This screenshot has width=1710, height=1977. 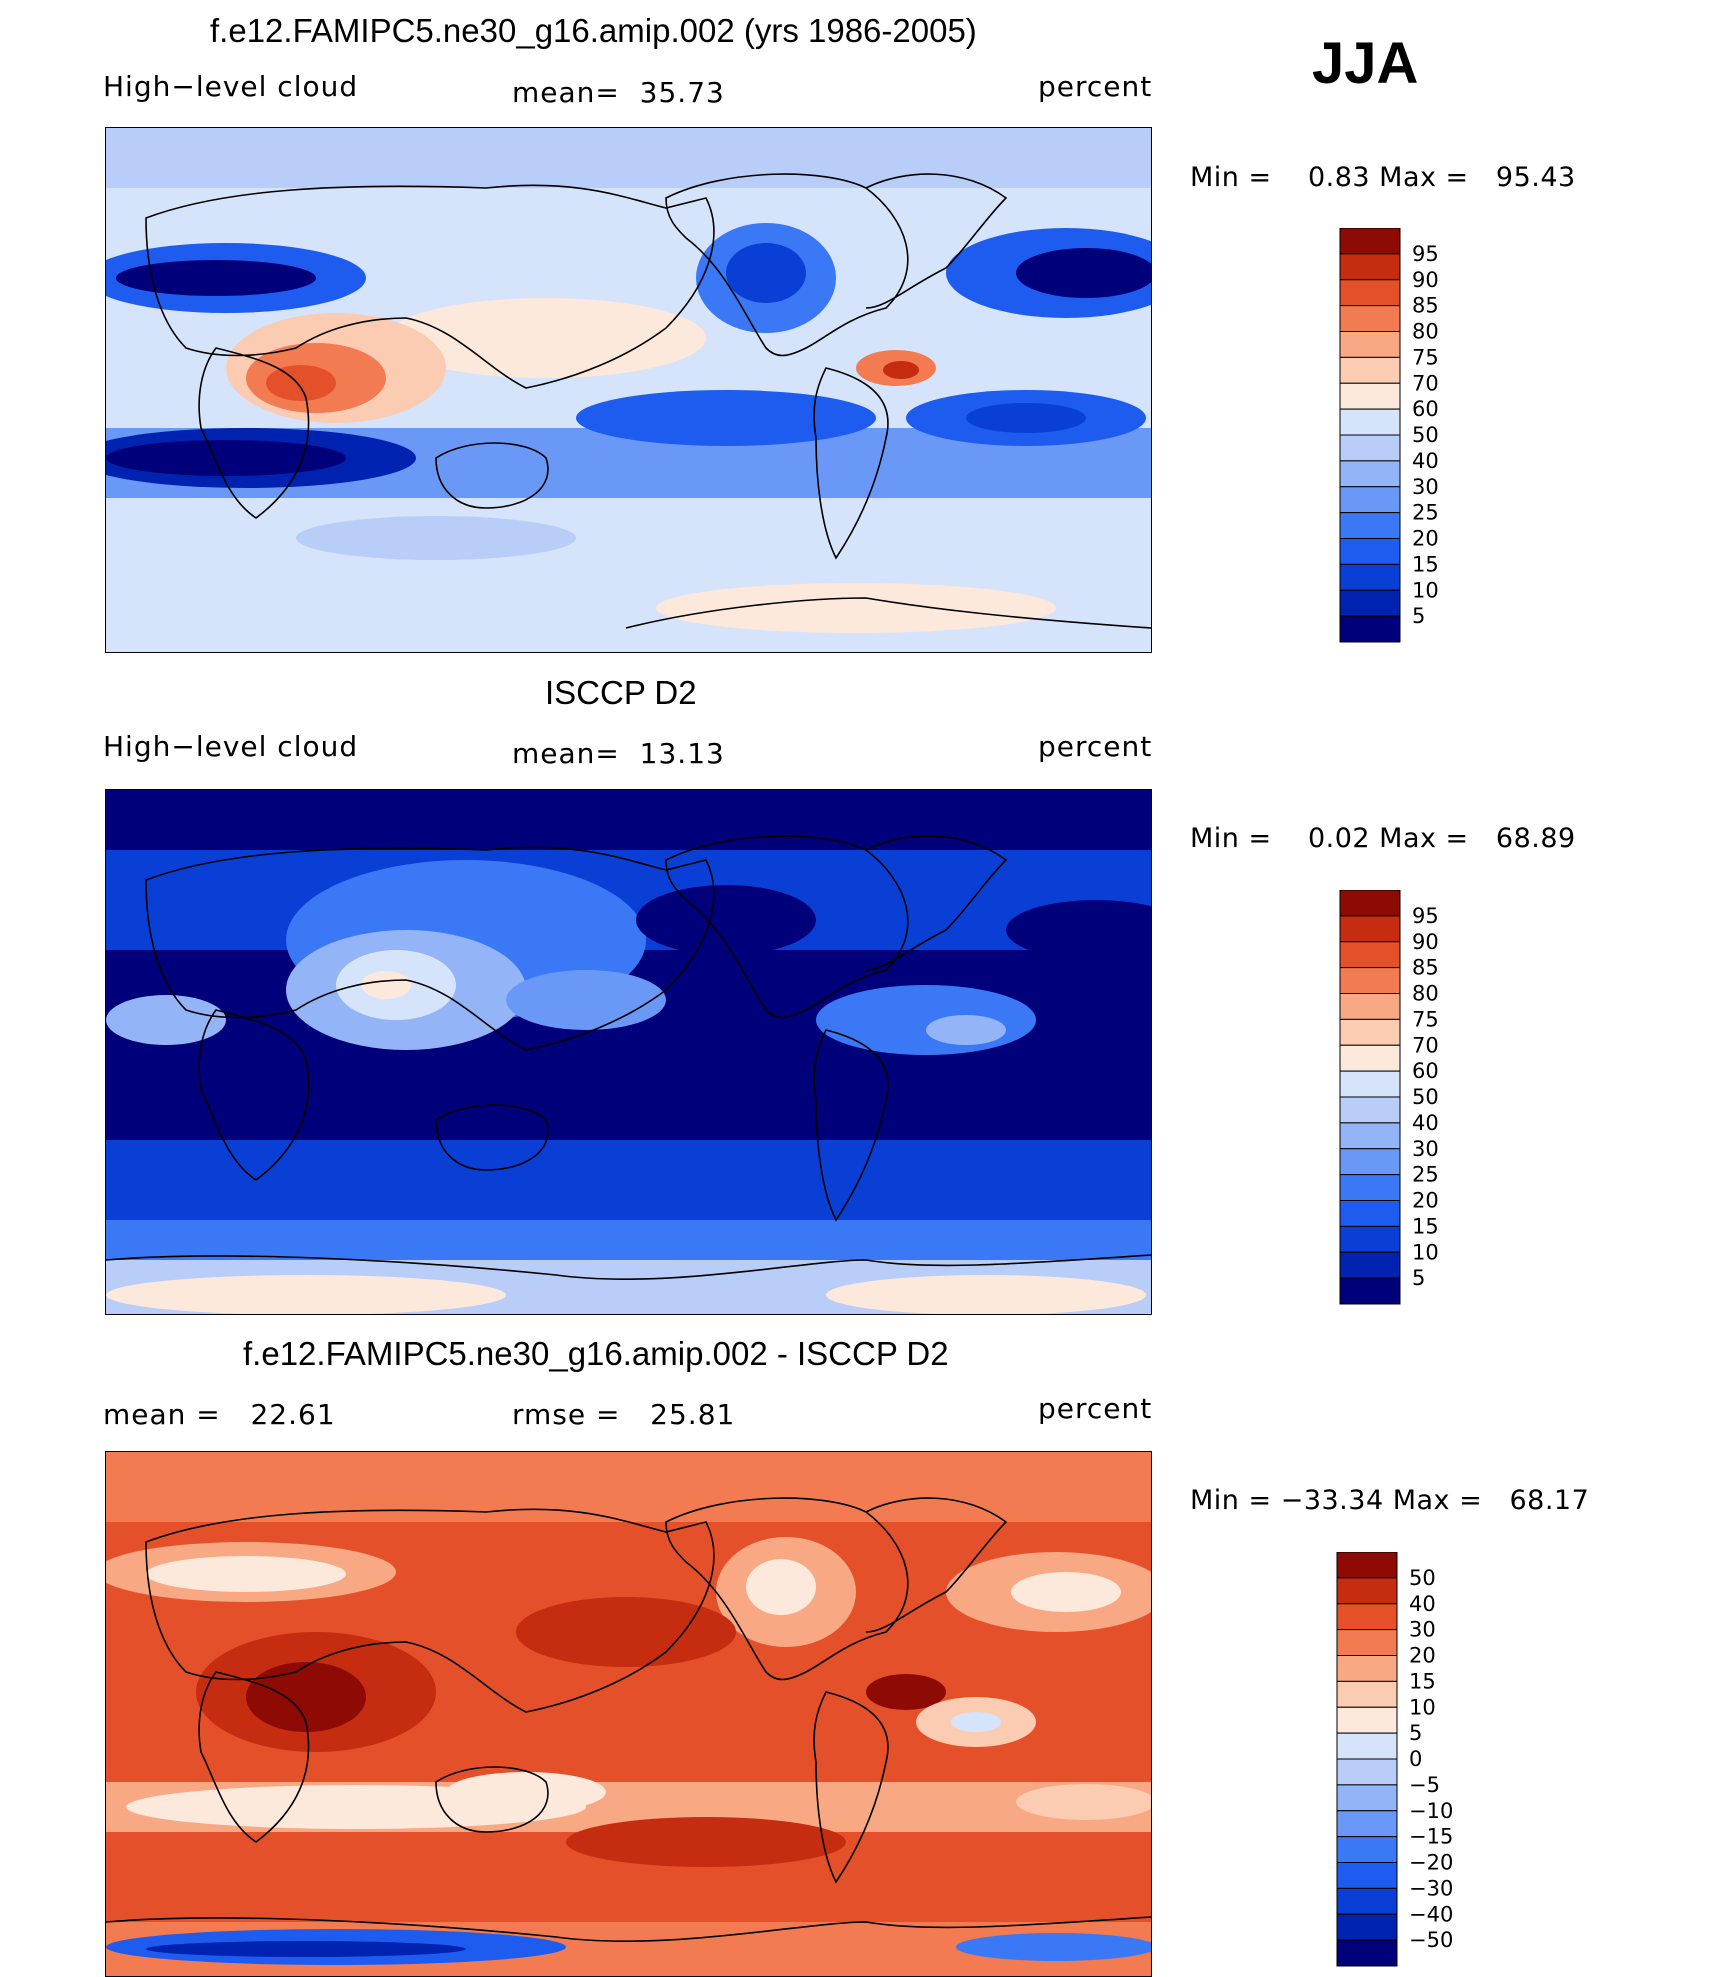 I want to click on panel3-colorbar: 50 40 30 20 15 10 5 0 −5 −10 −15 −20 −30 −40 −50, so click(x=1405, y=1759).